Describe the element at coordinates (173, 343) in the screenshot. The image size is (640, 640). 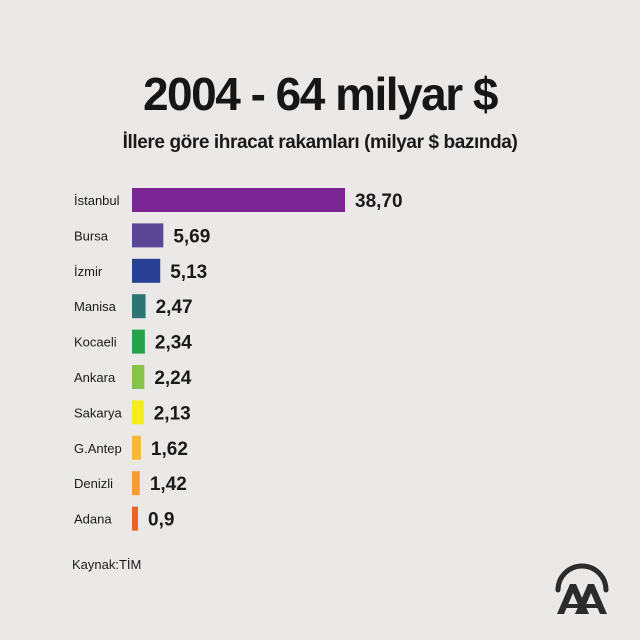
I see `value-label: 2,34` at that location.